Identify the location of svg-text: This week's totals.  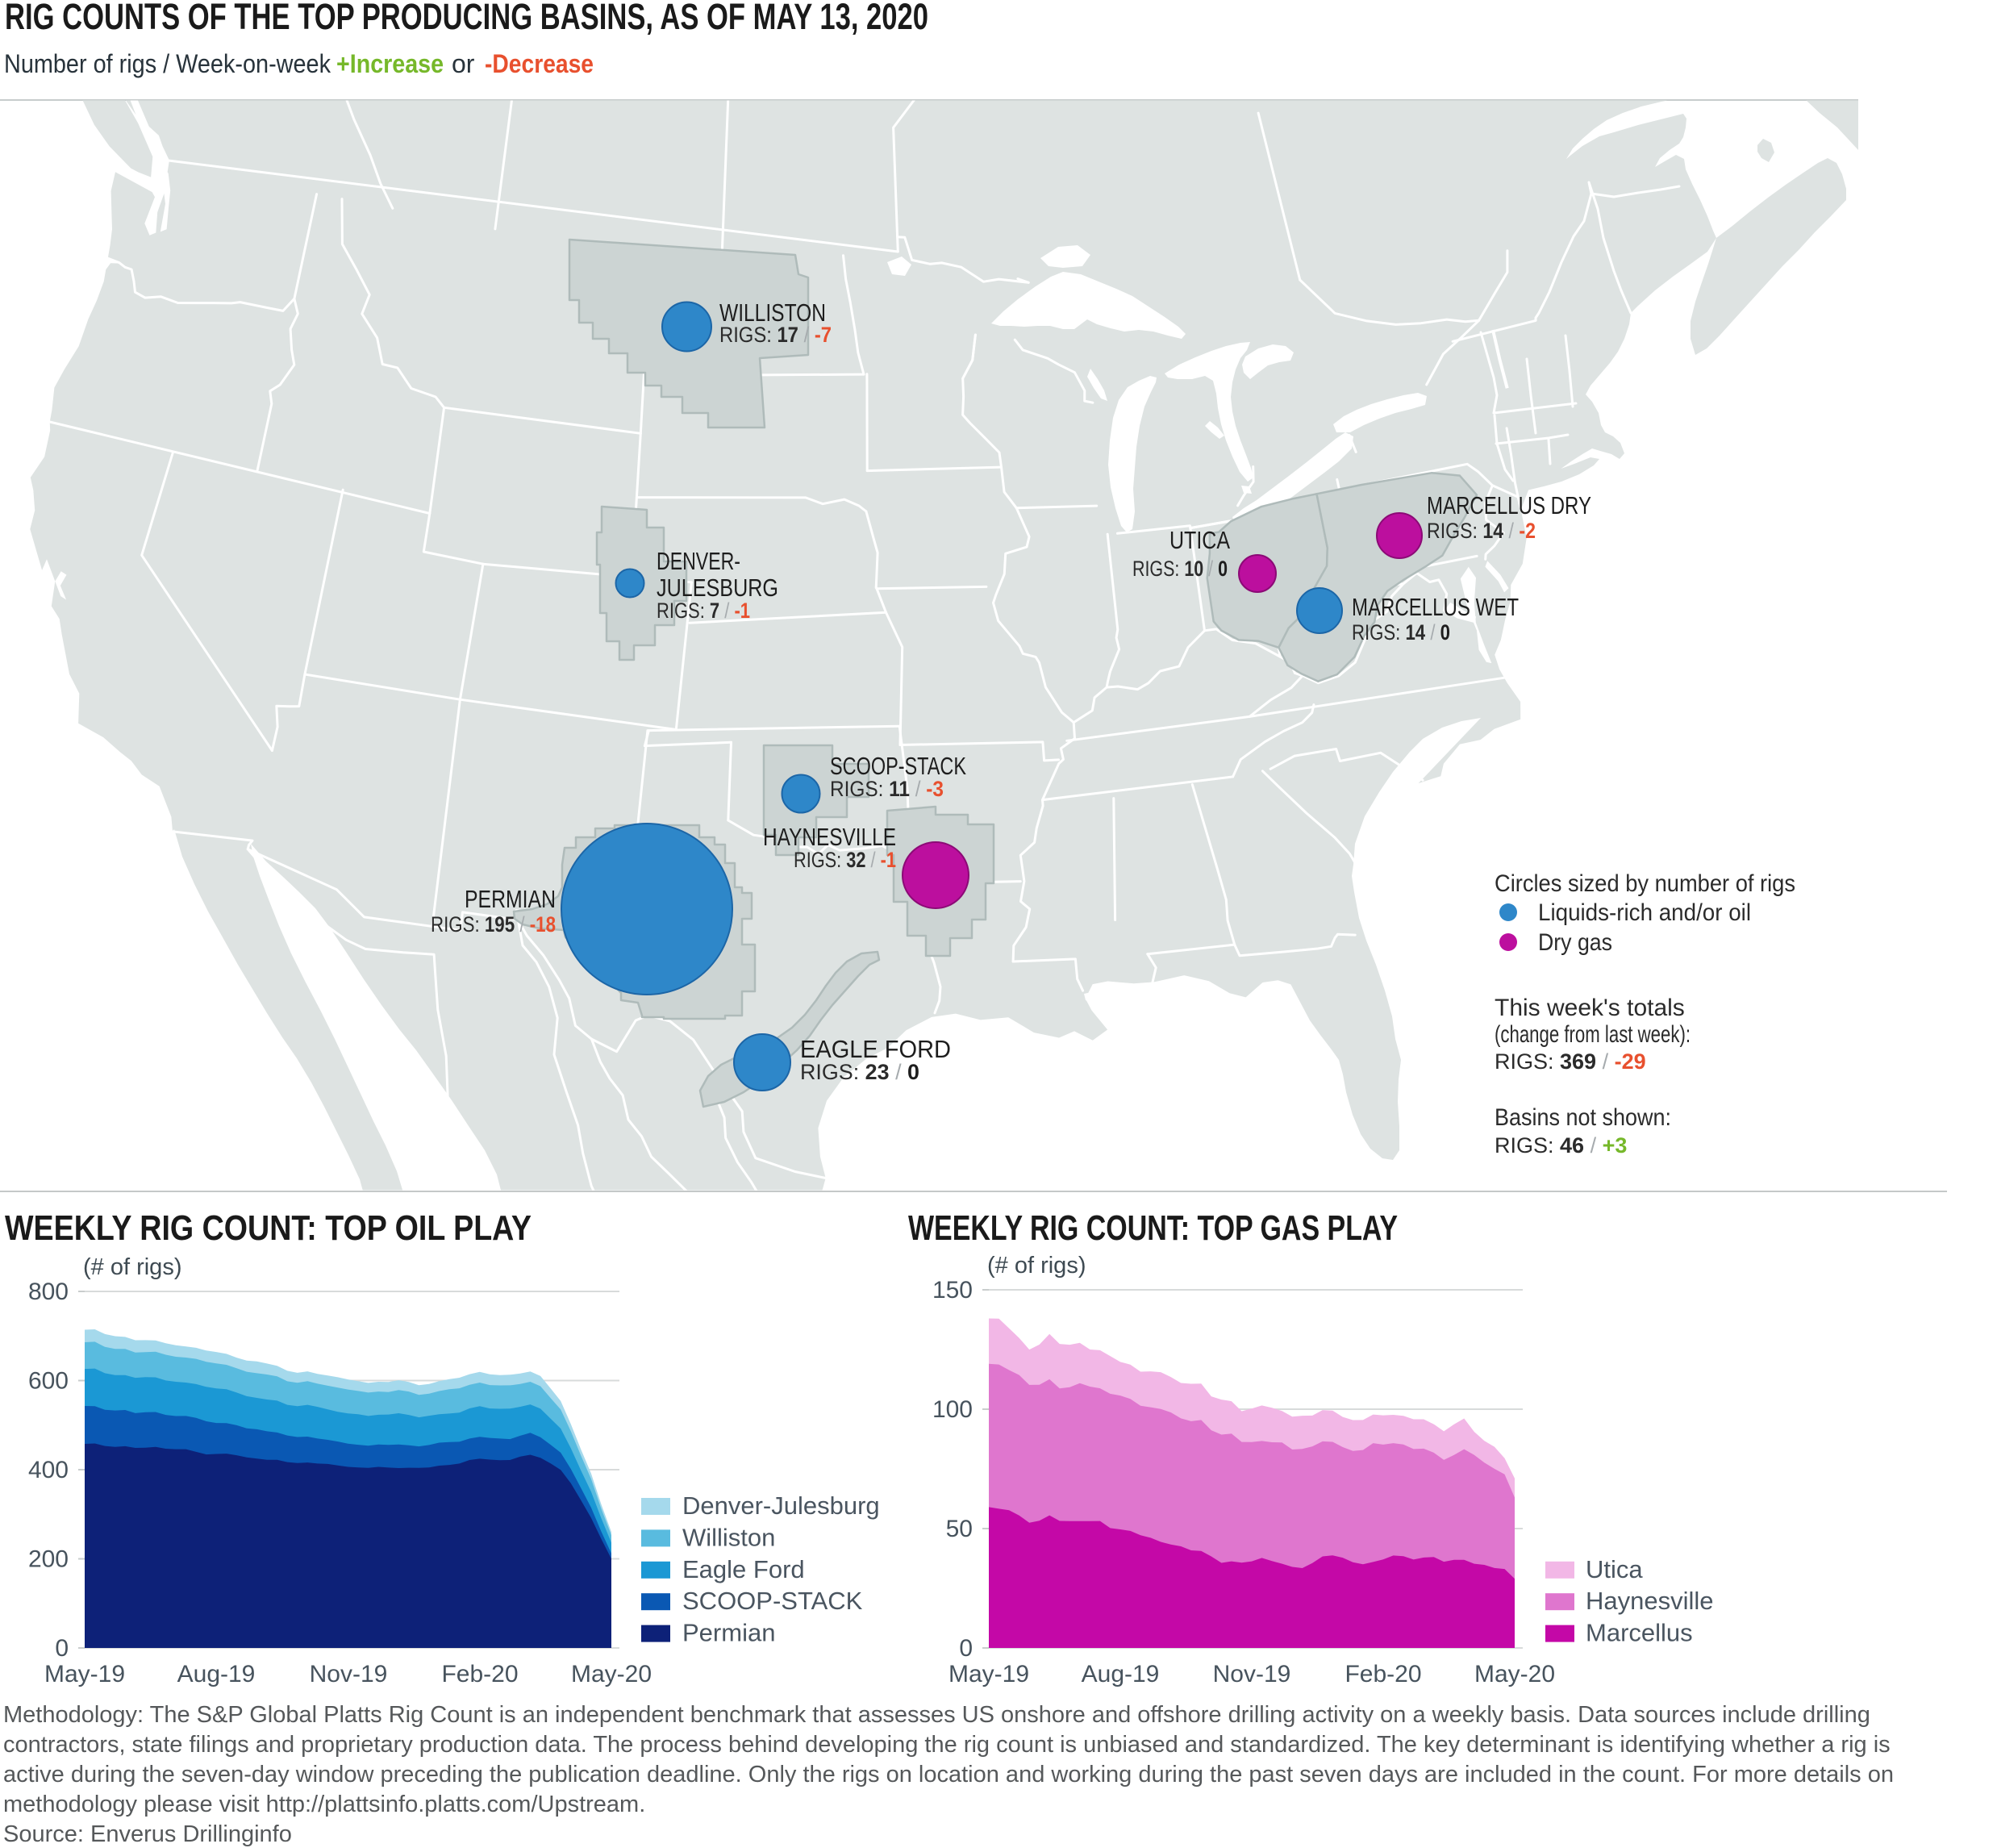
(1590, 1008).